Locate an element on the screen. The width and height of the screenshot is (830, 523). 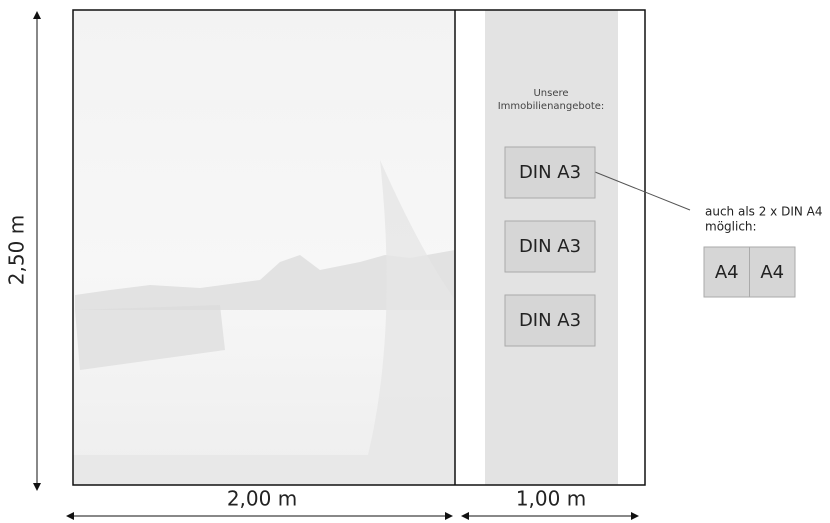
connector is located at coordinates (642, 191).